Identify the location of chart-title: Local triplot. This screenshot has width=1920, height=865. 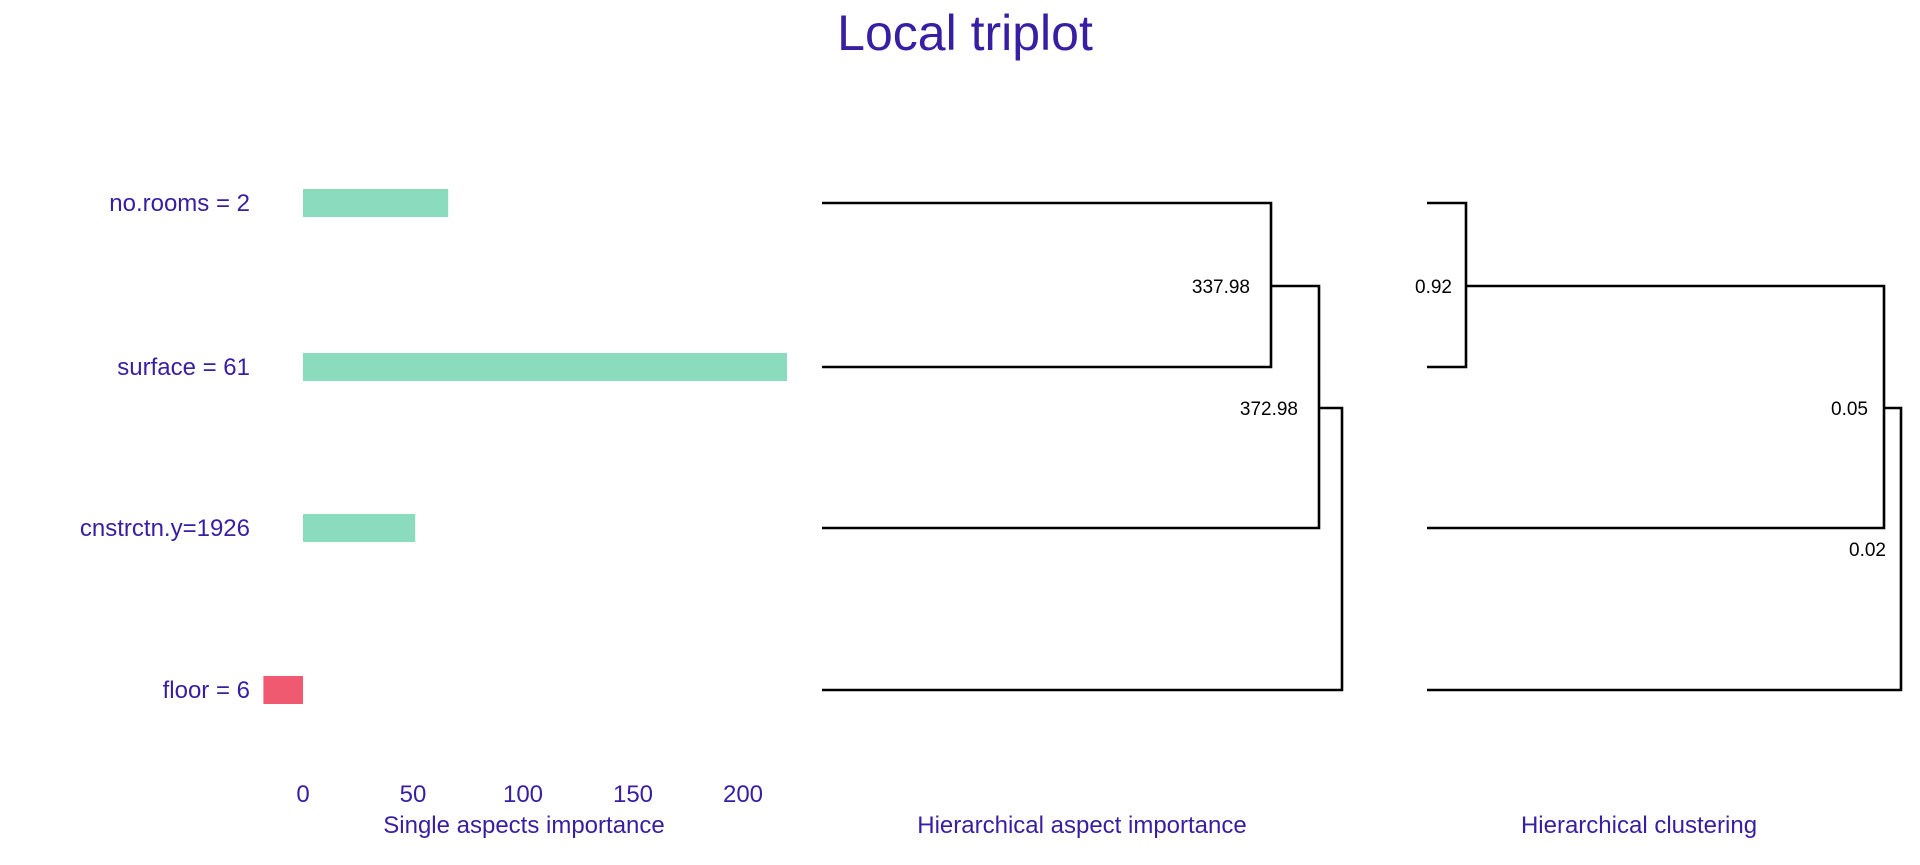
(965, 33).